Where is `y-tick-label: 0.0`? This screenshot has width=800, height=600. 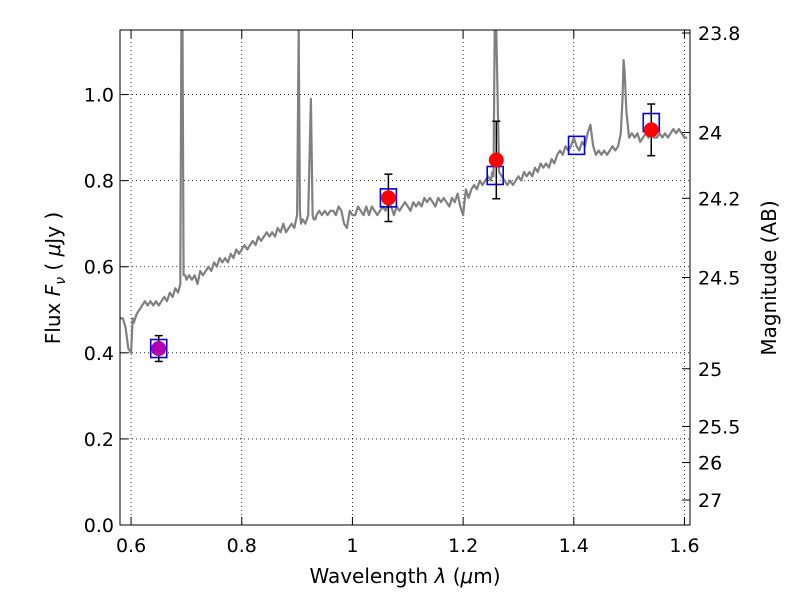
y-tick-label: 0.0 is located at coordinates (99, 526).